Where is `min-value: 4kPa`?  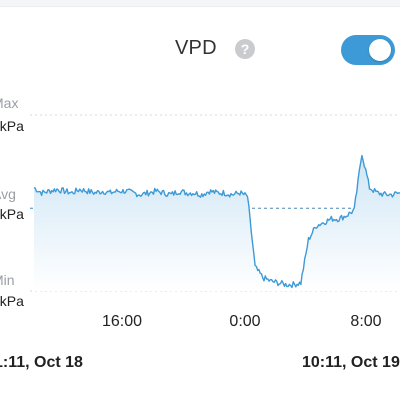 min-value: 4kPa is located at coordinates (12, 301).